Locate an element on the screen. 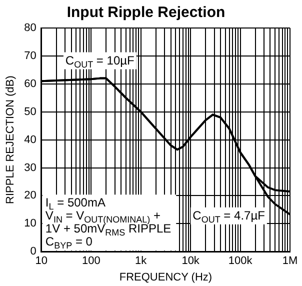  x-tick-label: 100k is located at coordinates (240, 261).